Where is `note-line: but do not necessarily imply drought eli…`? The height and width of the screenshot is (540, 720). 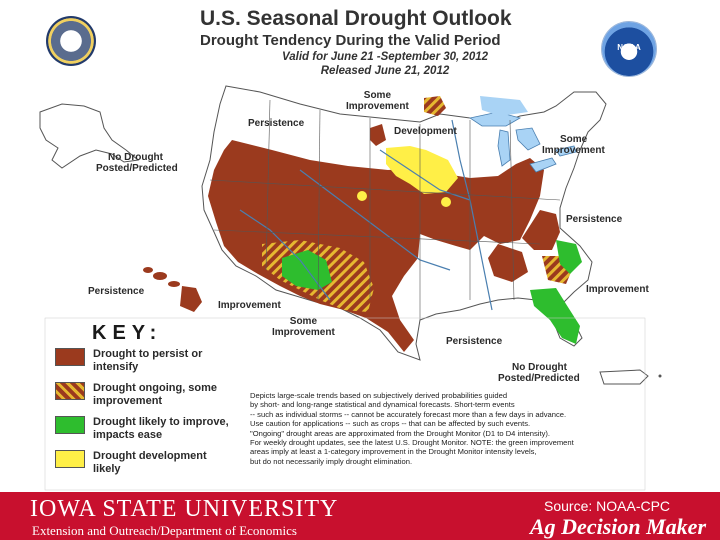
note-line: but do not necessarily imply drought eli… is located at coordinates (331, 461).